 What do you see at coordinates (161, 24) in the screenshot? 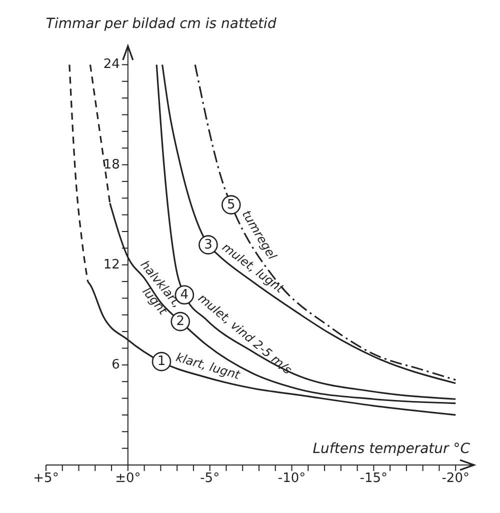
I see `y-axis-title: Timmar per bildad cm is nattetid` at bounding box center [161, 24].